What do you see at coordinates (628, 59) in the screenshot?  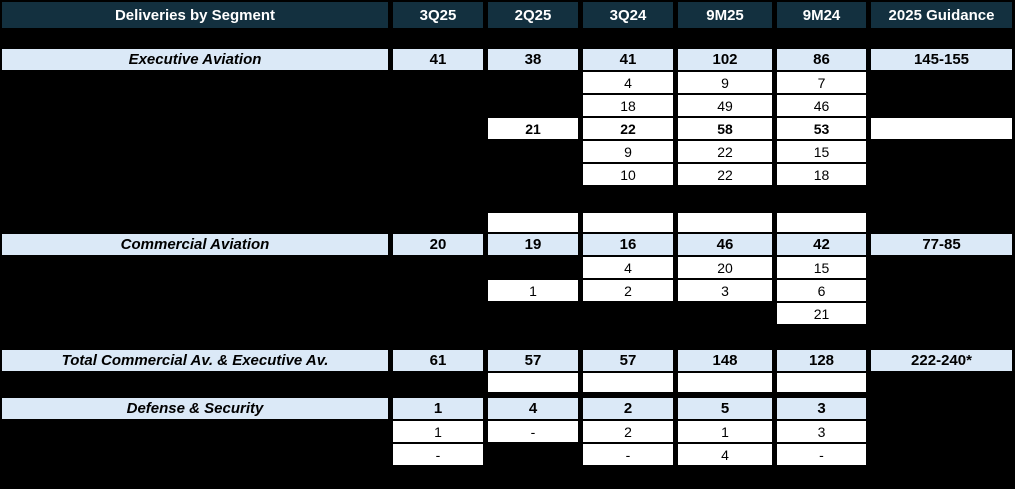 I see `cell-3q24: 41` at bounding box center [628, 59].